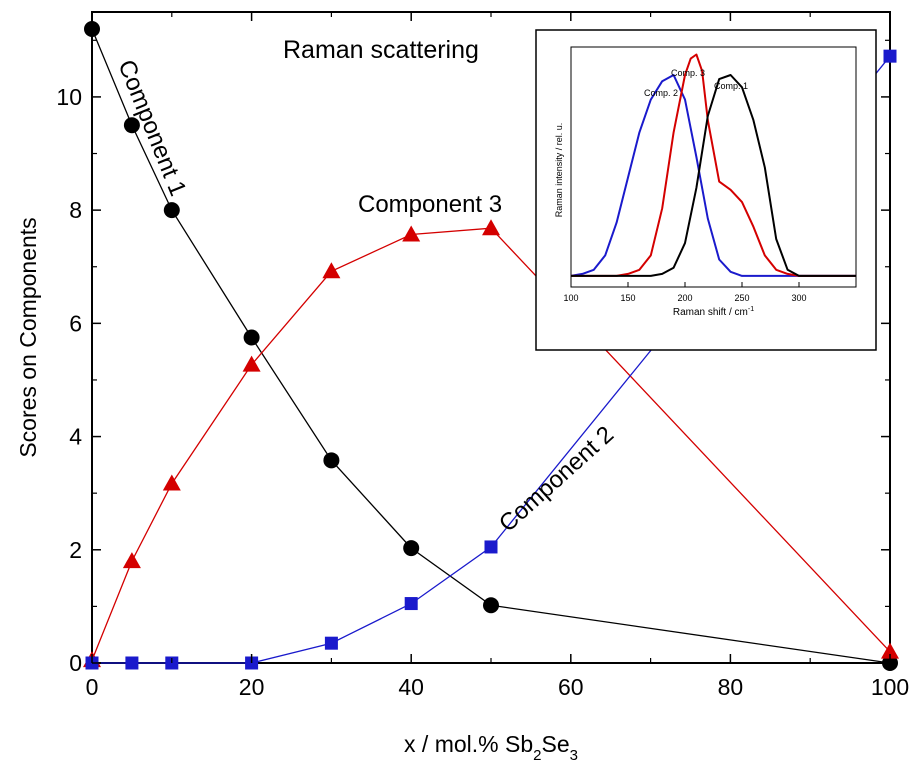 The height and width of the screenshot is (769, 922). I want to click on inset-x-tick-label: 150, so click(627, 298).